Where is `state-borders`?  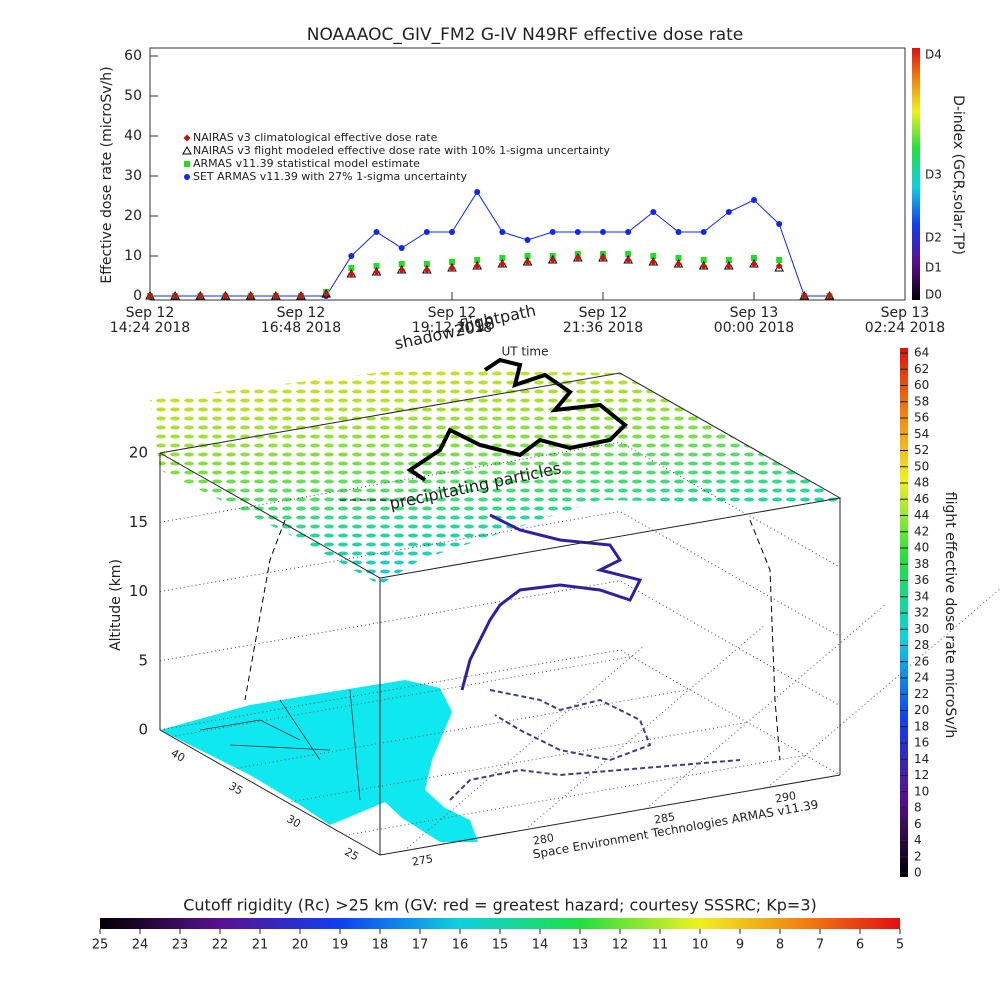 state-borders is located at coordinates (280, 745).